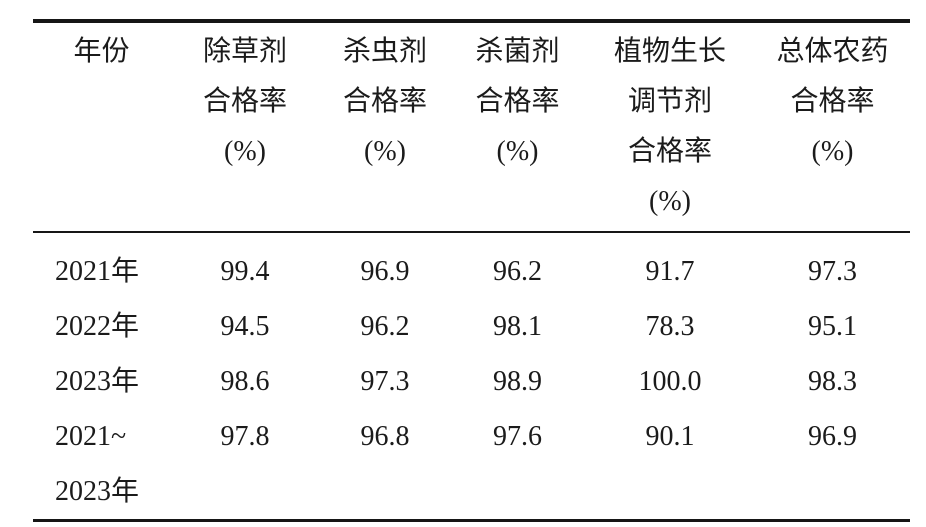 This screenshot has height=527, width=926. I want to click on value-cell: 98.6, so click(245, 381).